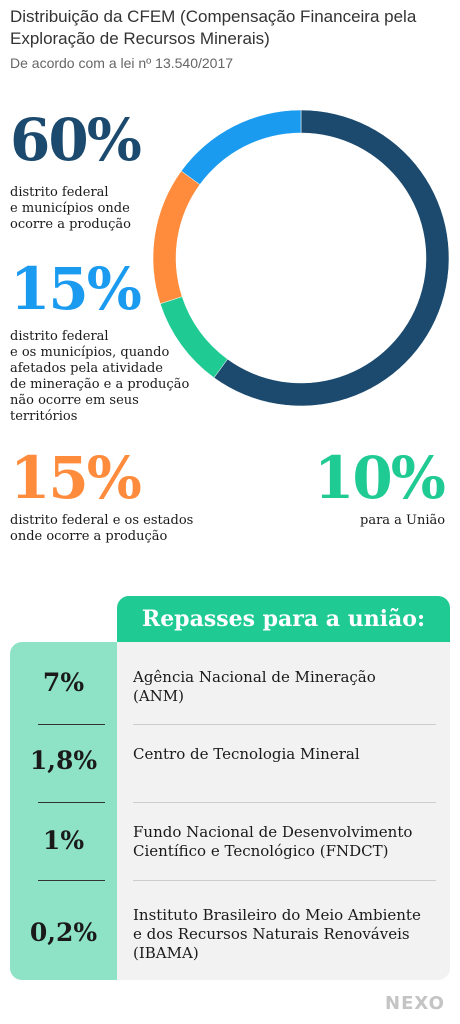  I want to click on table-row-pct: 1%, so click(63, 840).